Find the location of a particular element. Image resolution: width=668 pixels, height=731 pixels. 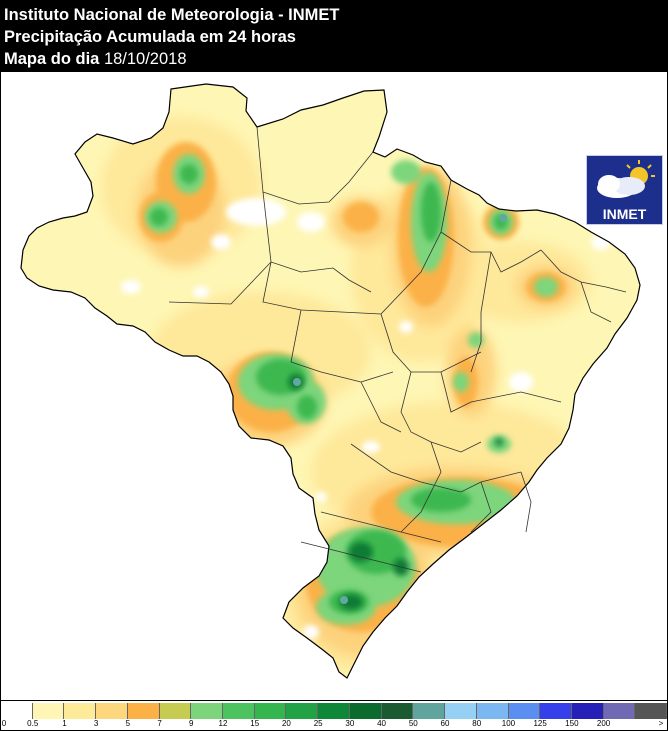

legend-label: 7 is located at coordinates (159, 723).